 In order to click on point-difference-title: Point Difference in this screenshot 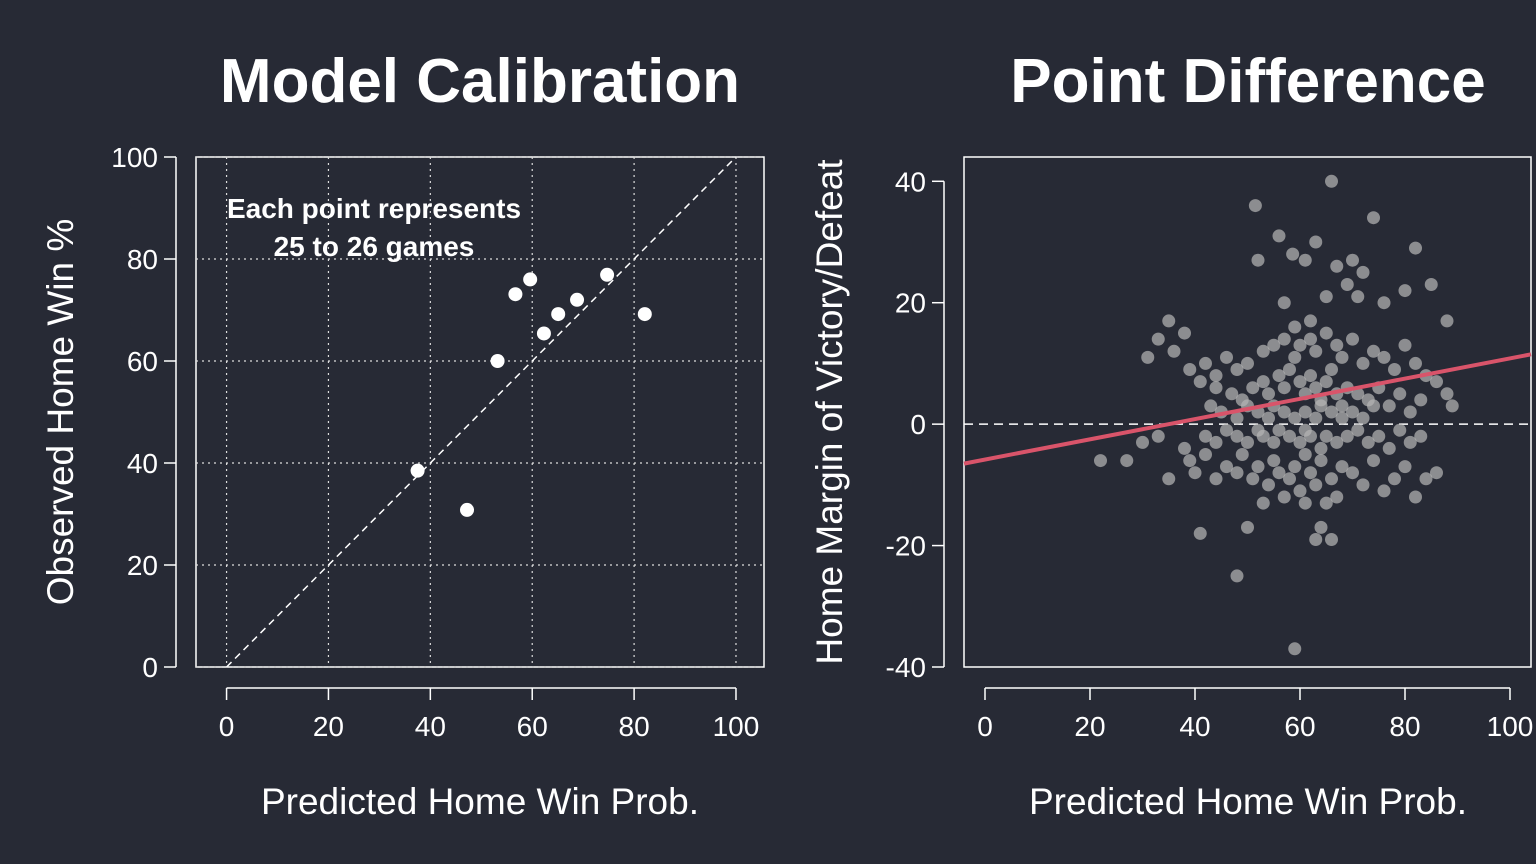, I will do `click(1247, 81)`.